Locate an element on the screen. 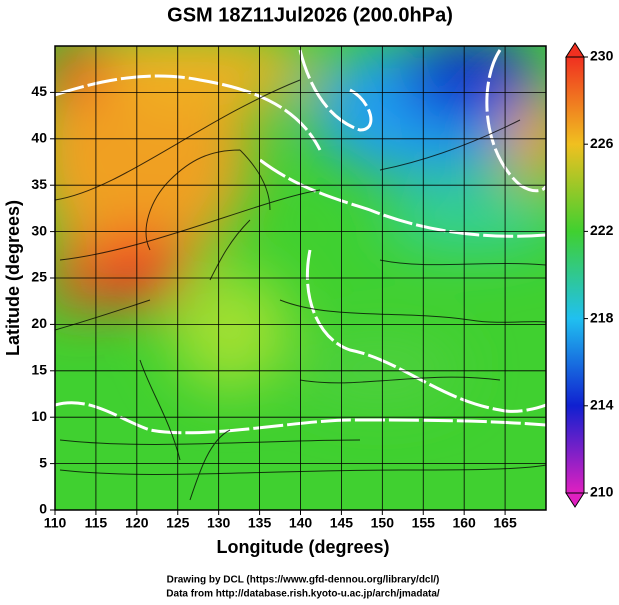 The width and height of the screenshot is (619, 605). x-tick-label: 125 is located at coordinates (178, 523).